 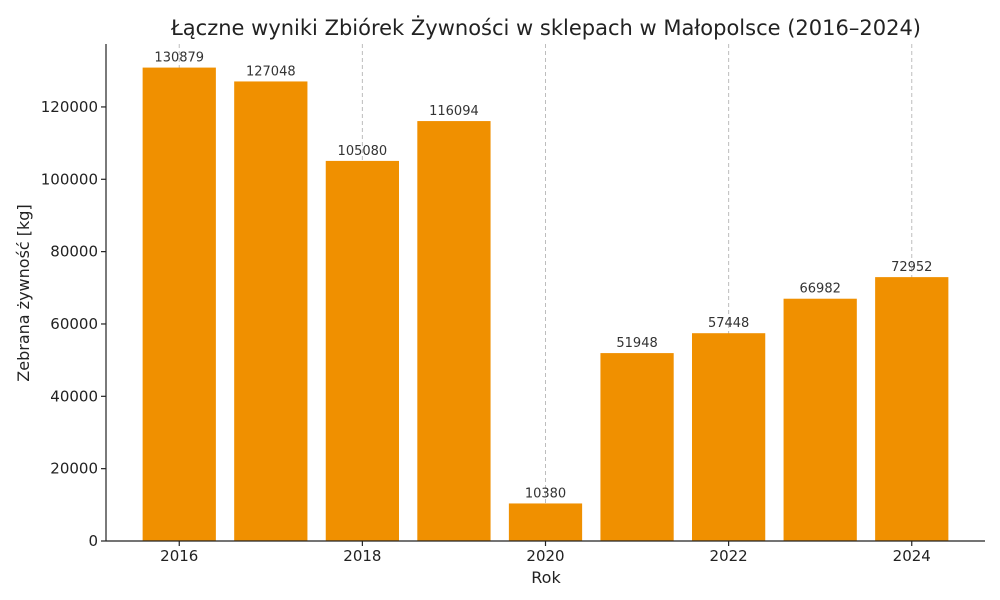 I want to click on data-label-2017: 127048, so click(x=271, y=71).